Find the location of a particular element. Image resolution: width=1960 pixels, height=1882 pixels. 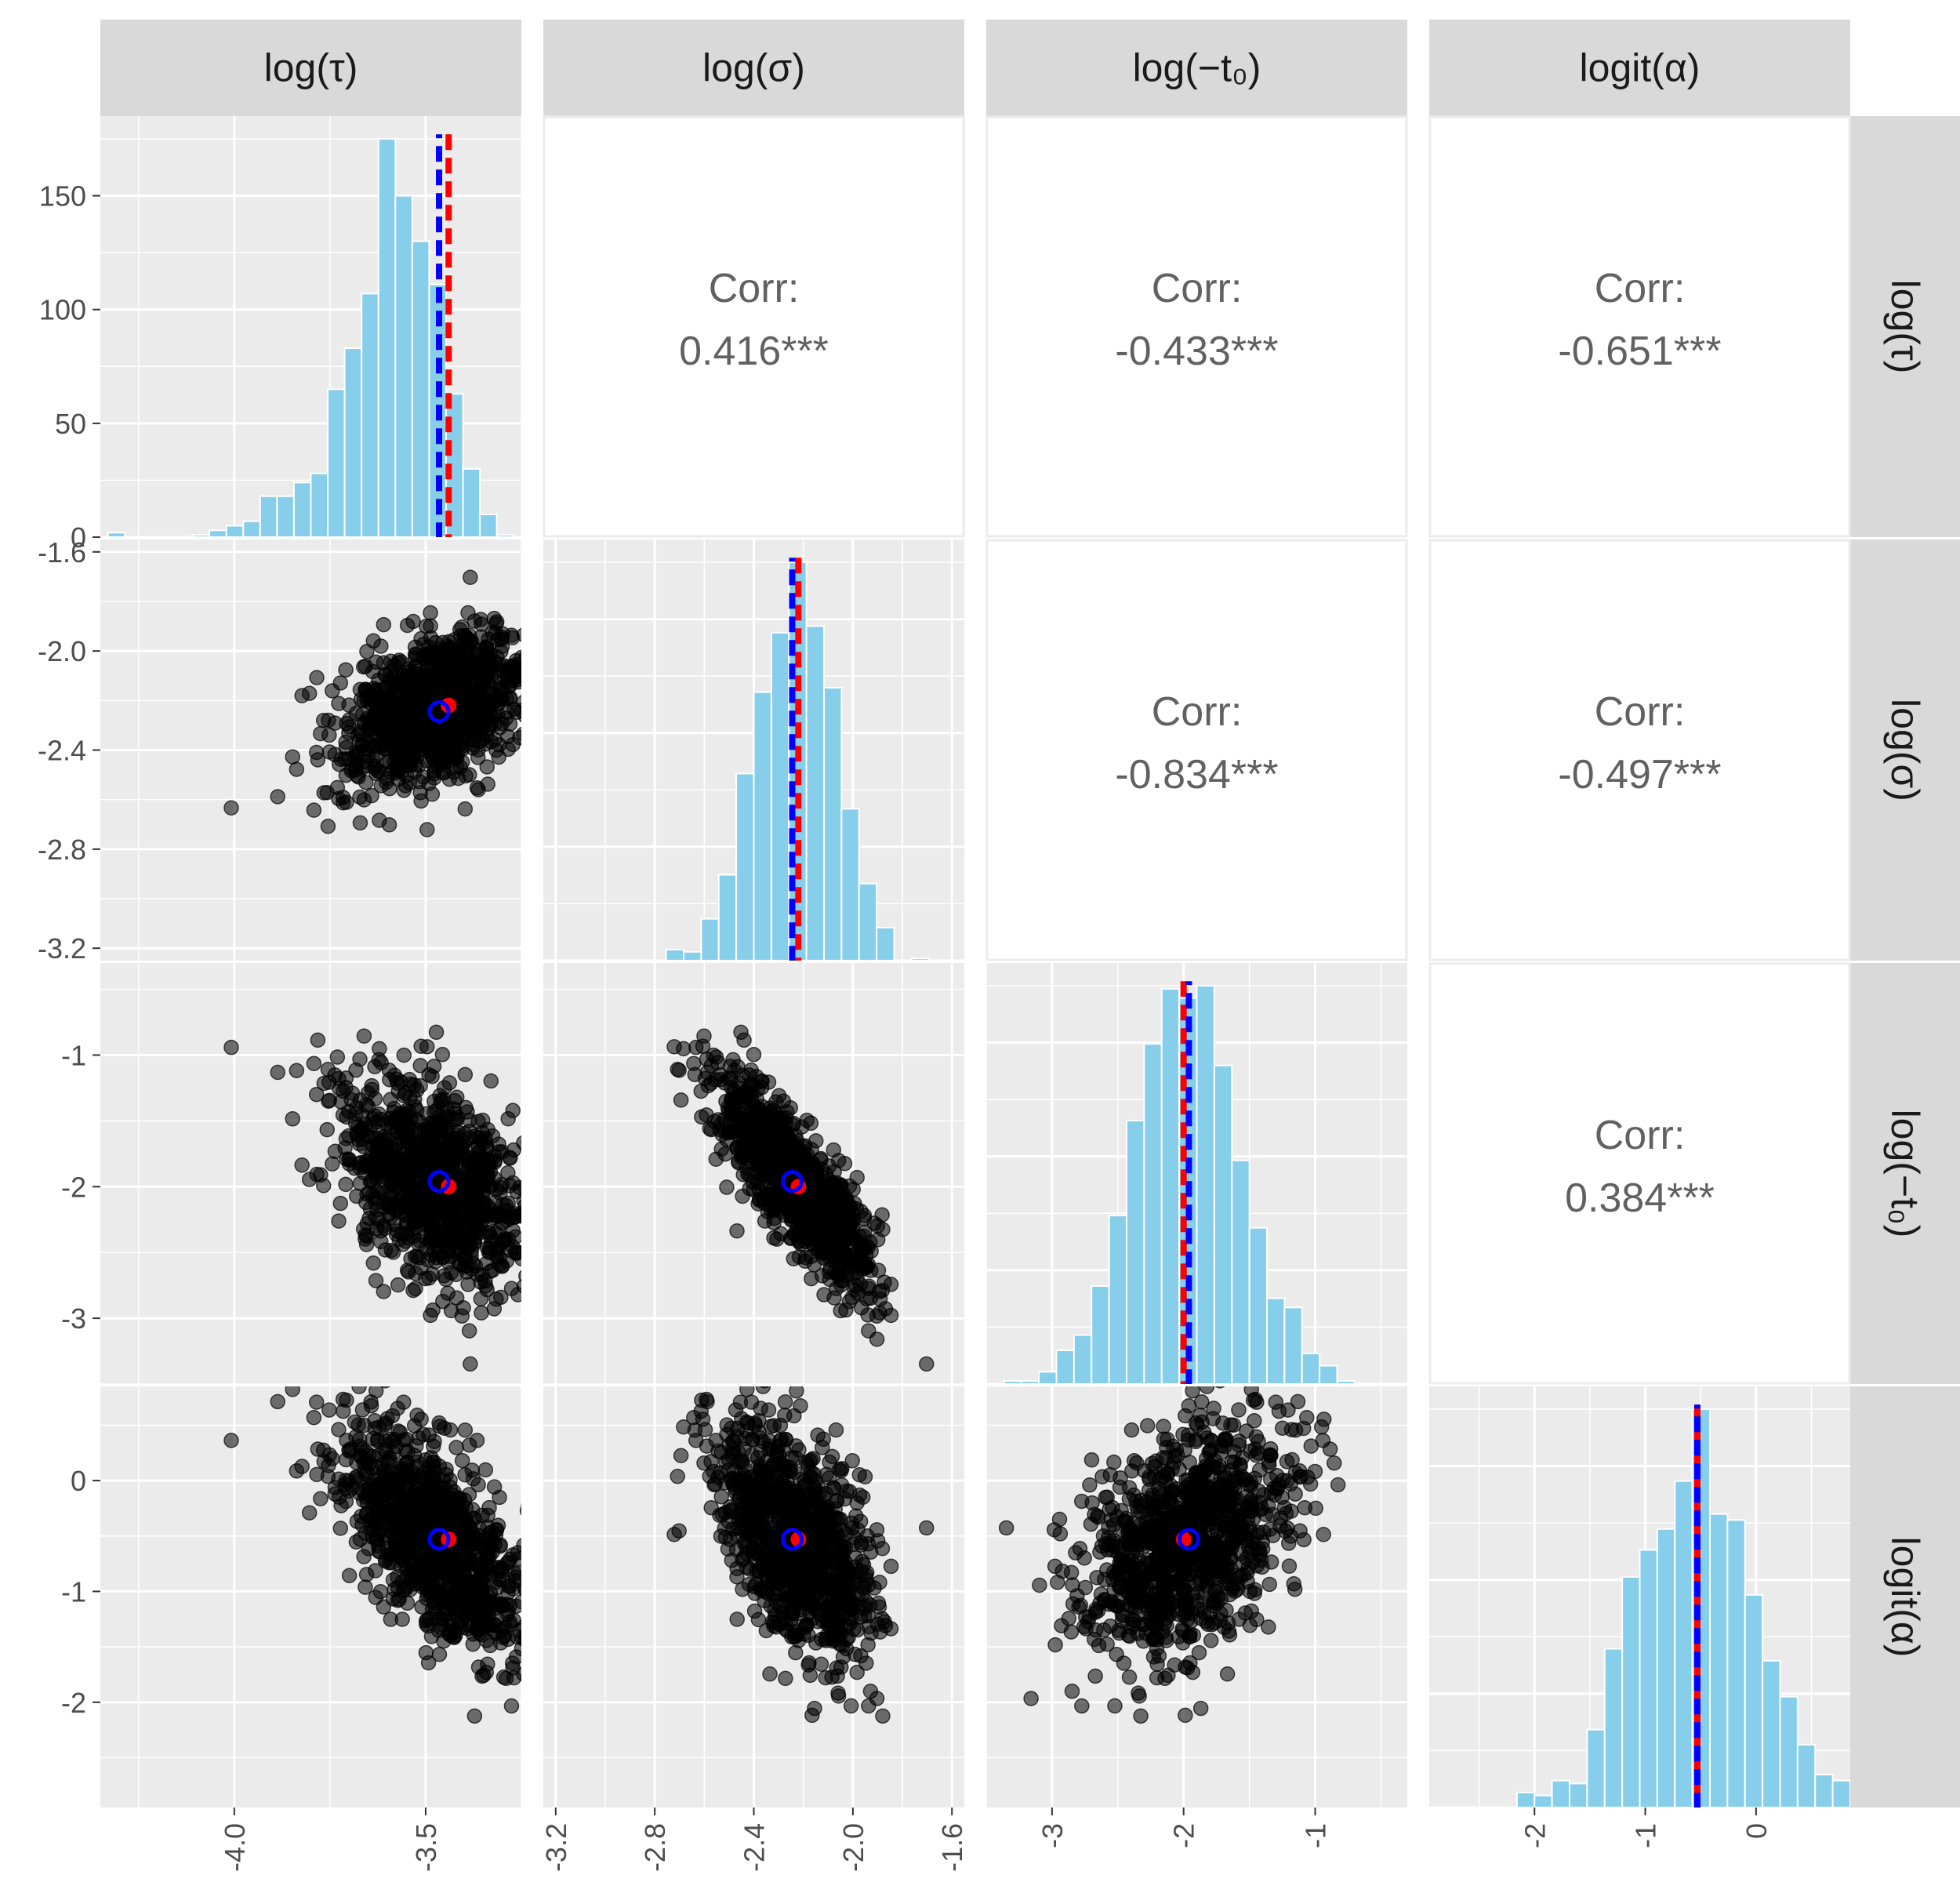

column-label-log_tau: log(τ) is located at coordinates (311, 68).